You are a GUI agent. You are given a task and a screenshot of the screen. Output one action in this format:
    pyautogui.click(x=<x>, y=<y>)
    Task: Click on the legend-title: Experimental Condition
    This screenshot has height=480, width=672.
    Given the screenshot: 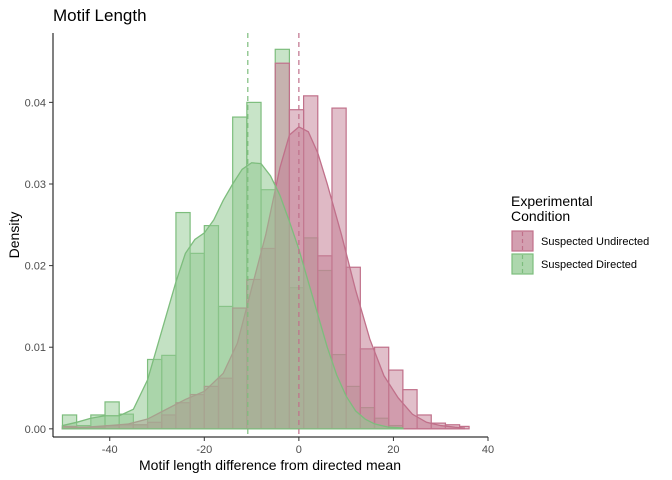 What is the action you would take?
    pyautogui.click(x=554, y=208)
    